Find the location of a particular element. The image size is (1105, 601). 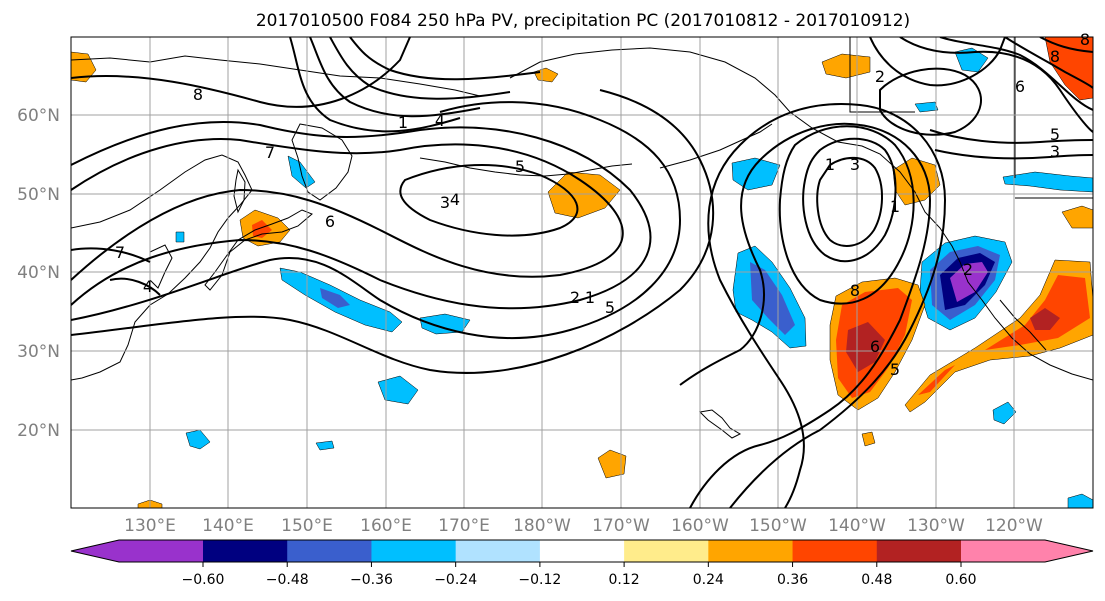

coastline-sakhalin is located at coordinates (239, 191).